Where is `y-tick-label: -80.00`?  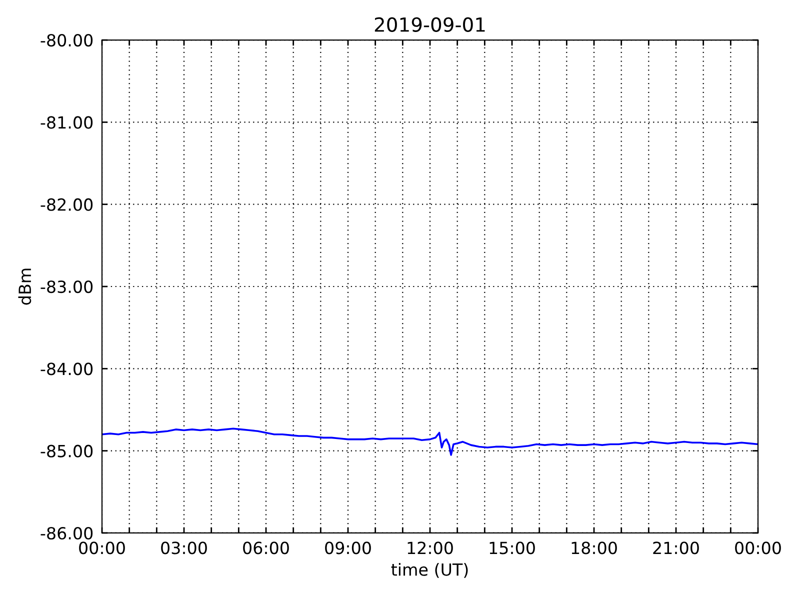 y-tick-label: -80.00 is located at coordinates (66, 40).